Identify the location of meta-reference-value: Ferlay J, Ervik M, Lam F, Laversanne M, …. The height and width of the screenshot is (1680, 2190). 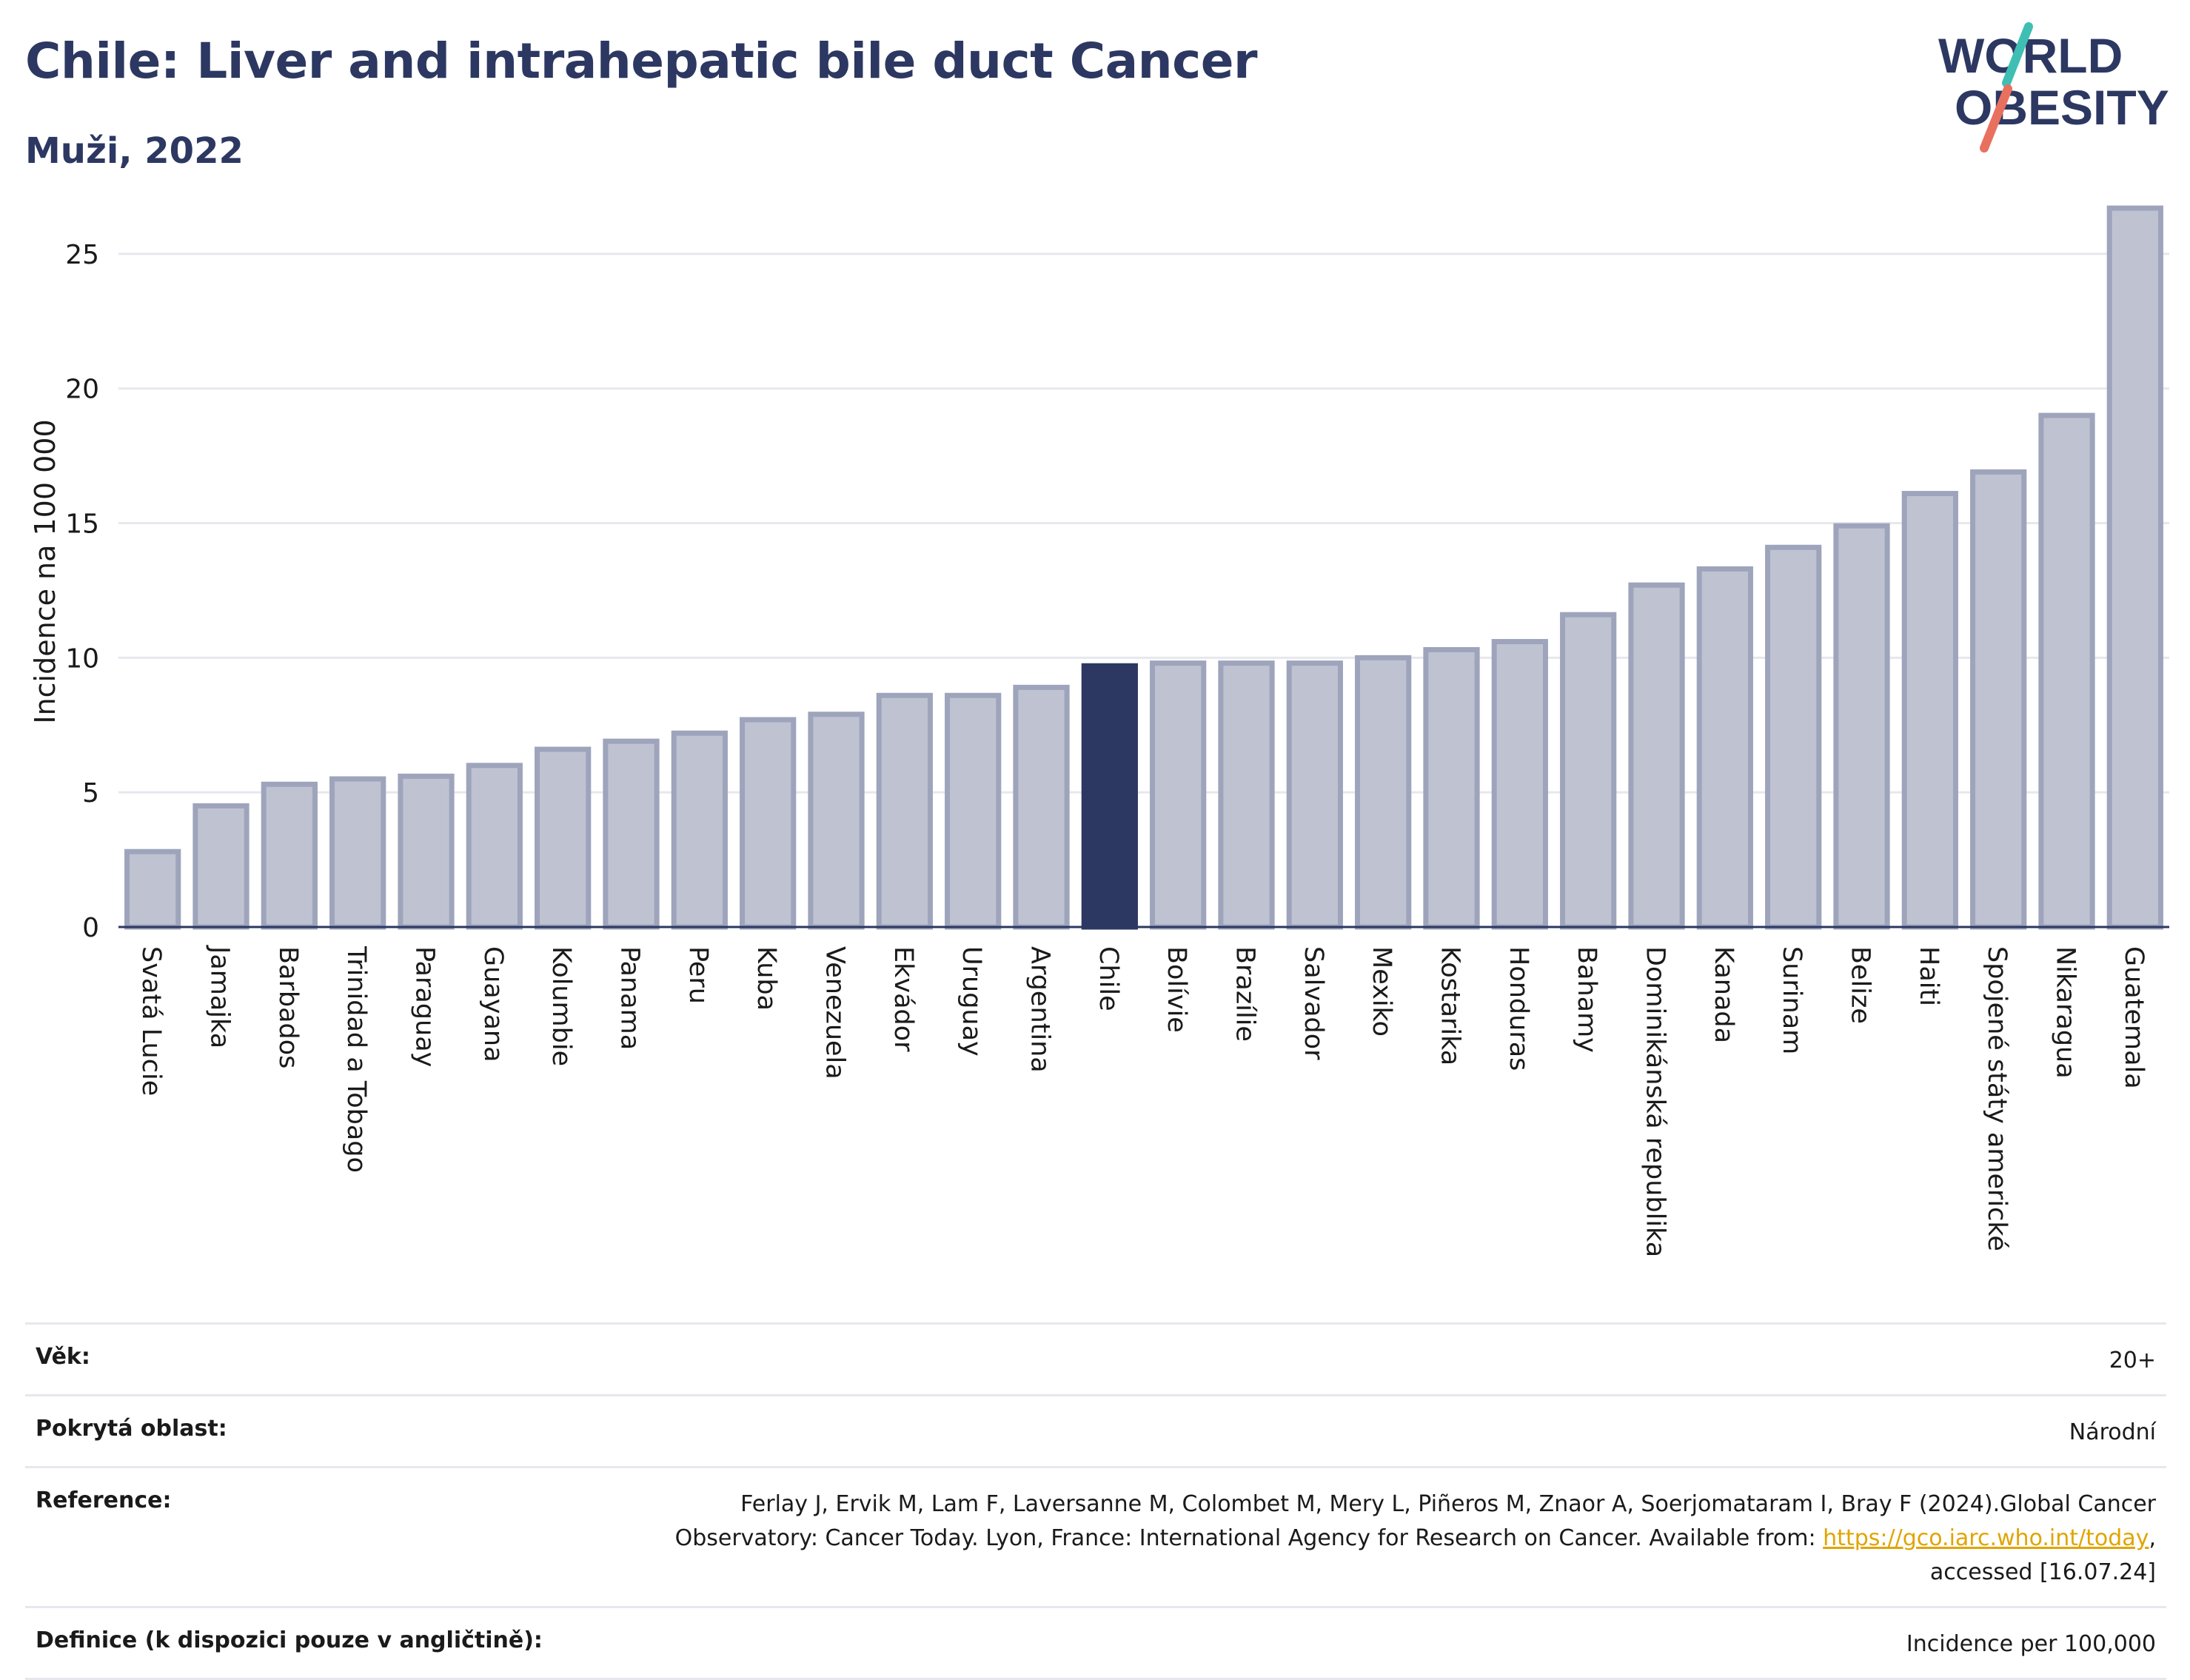
(1415, 1538).